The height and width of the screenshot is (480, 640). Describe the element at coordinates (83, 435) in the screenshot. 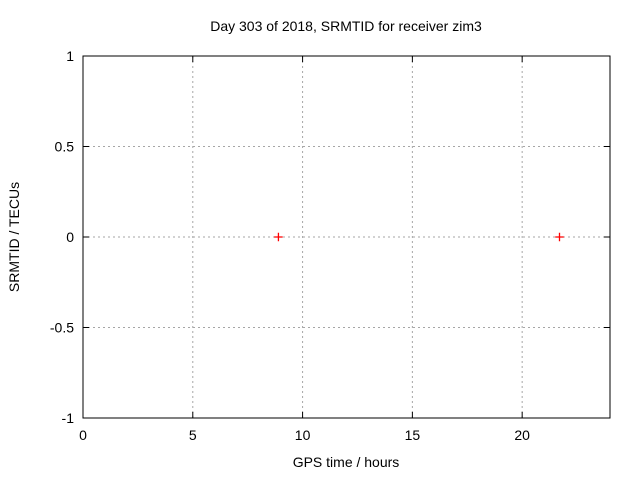

I see `x-tick-label: 0` at that location.